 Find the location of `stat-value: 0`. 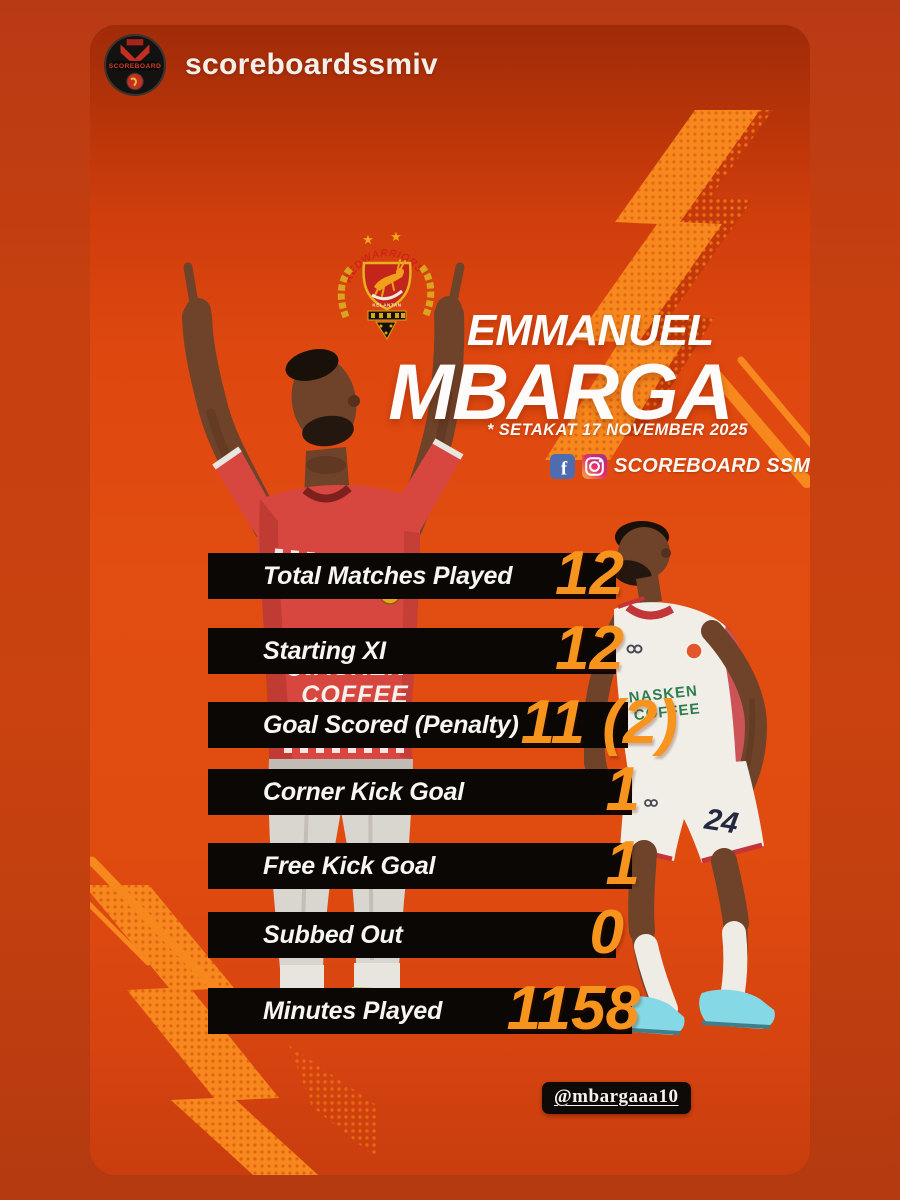

stat-value: 0 is located at coordinates (606, 932).